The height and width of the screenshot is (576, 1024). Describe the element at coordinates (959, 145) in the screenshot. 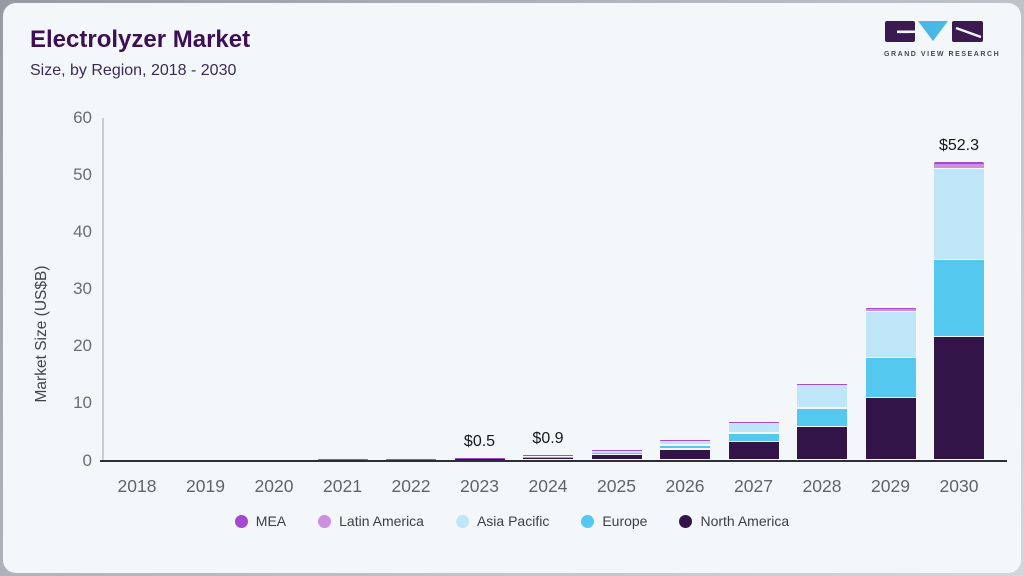

I see `bar-value-label-2030: $52.3` at that location.